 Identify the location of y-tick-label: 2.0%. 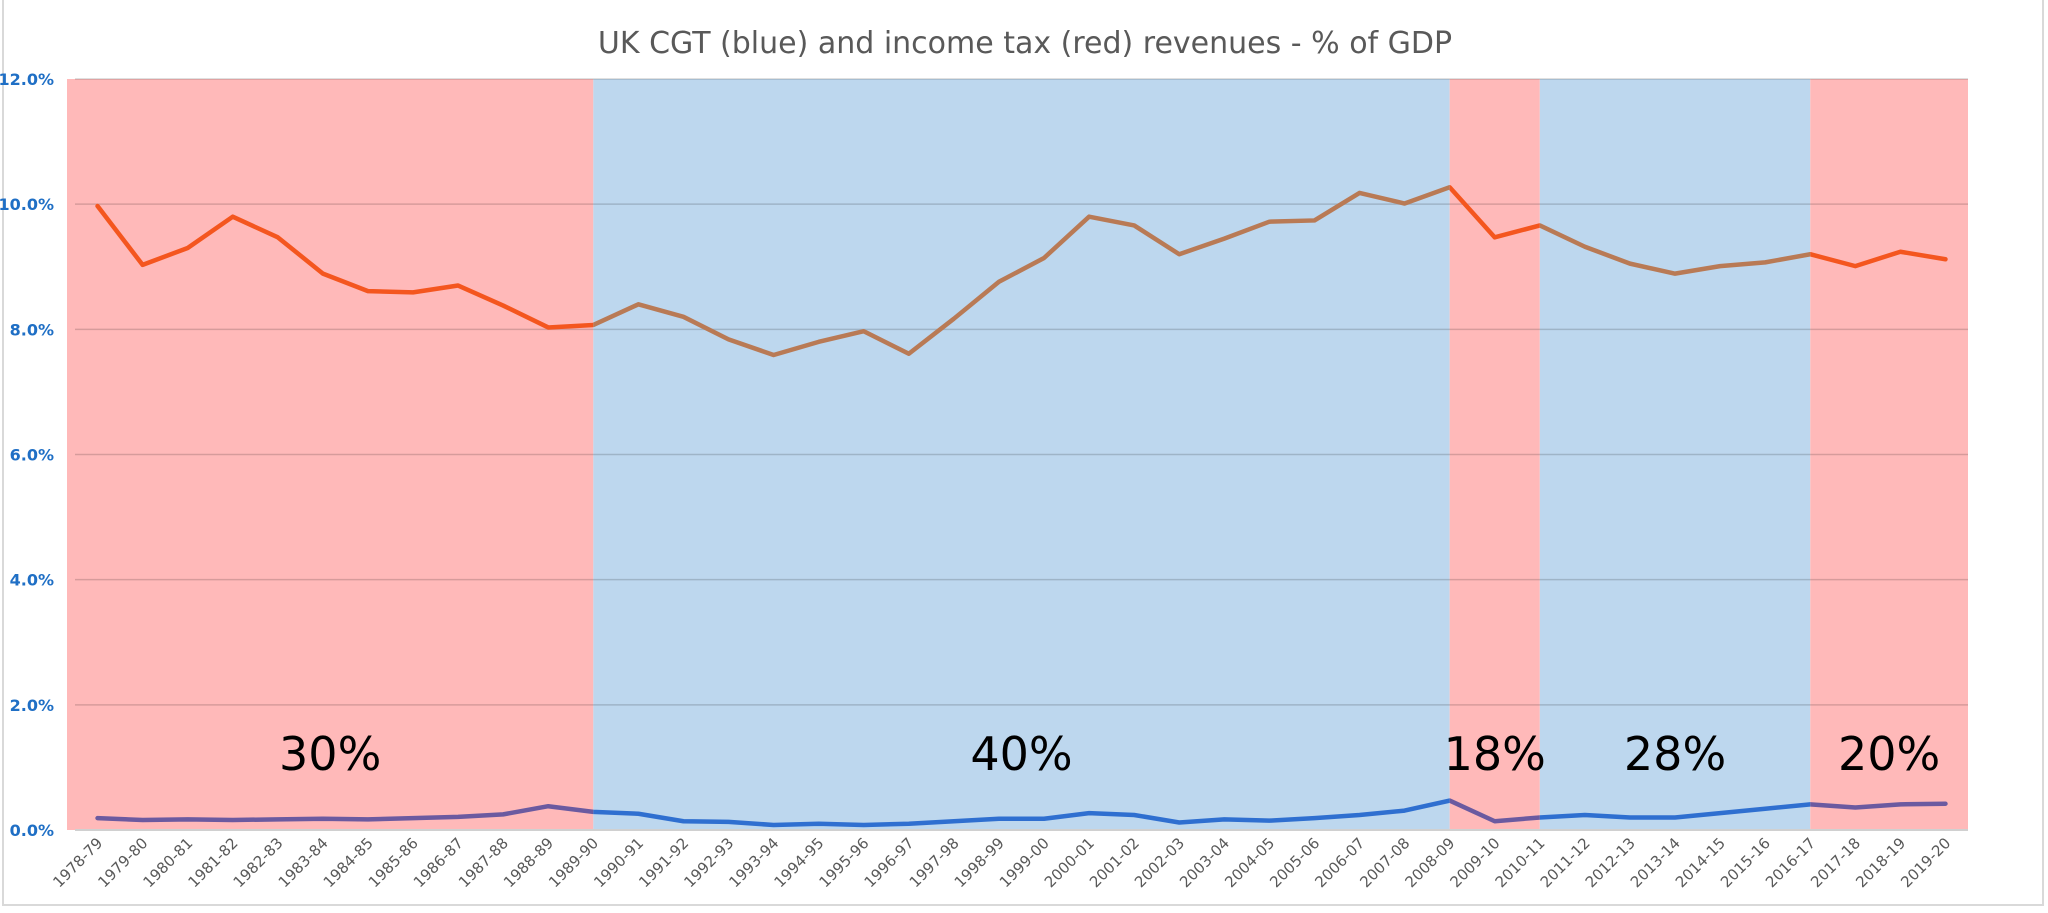
(32, 705).